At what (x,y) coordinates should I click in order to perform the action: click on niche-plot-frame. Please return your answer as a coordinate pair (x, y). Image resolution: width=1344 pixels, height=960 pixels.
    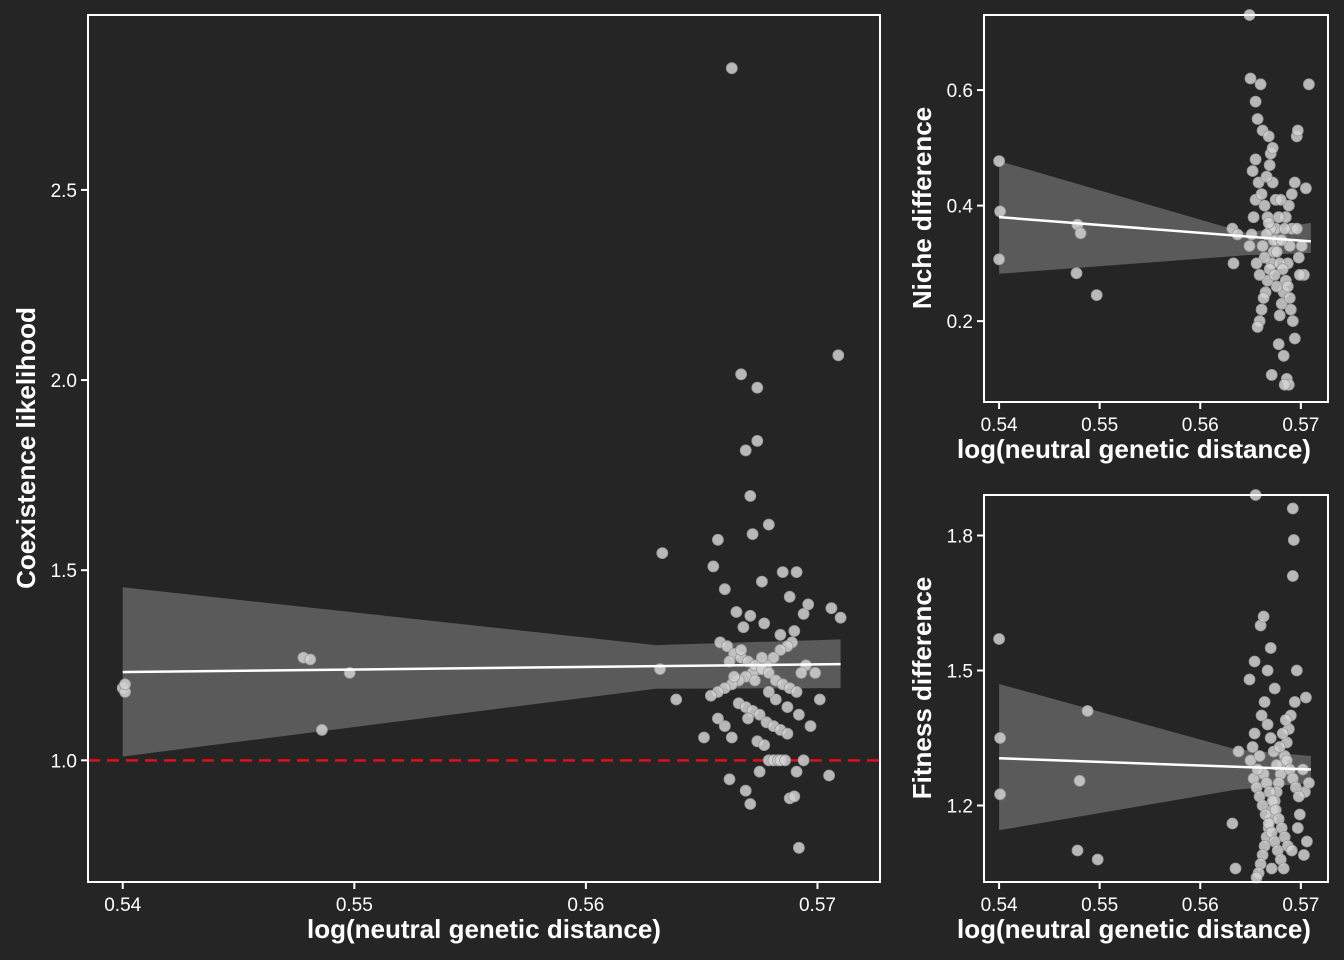
    Looking at the image, I should click on (1156, 208).